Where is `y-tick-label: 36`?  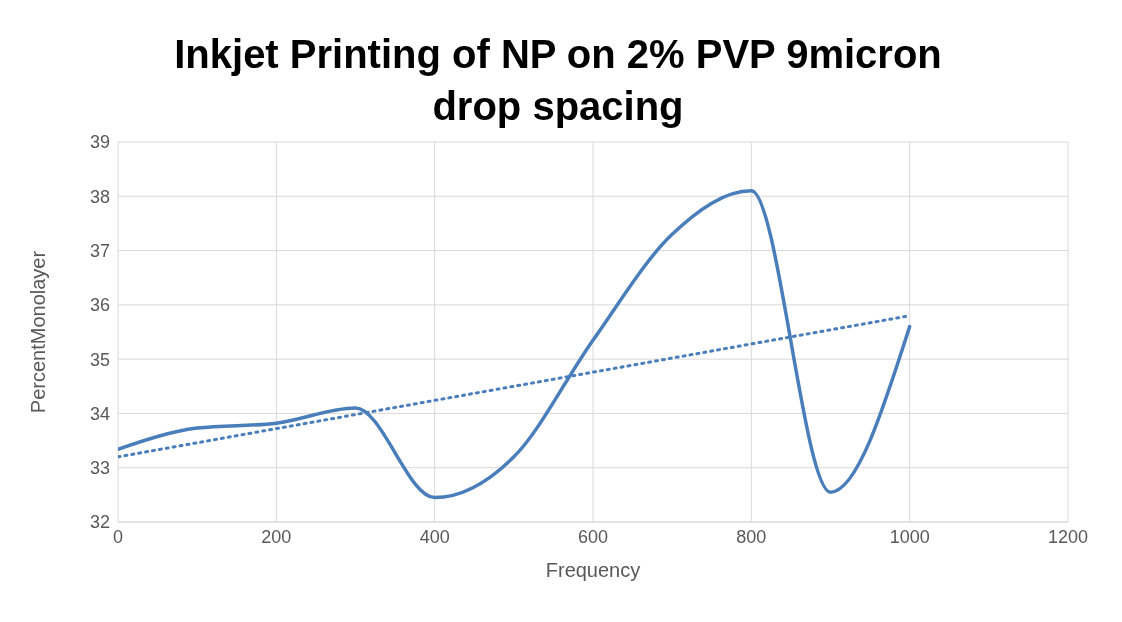
y-tick-label: 36 is located at coordinates (99, 305).